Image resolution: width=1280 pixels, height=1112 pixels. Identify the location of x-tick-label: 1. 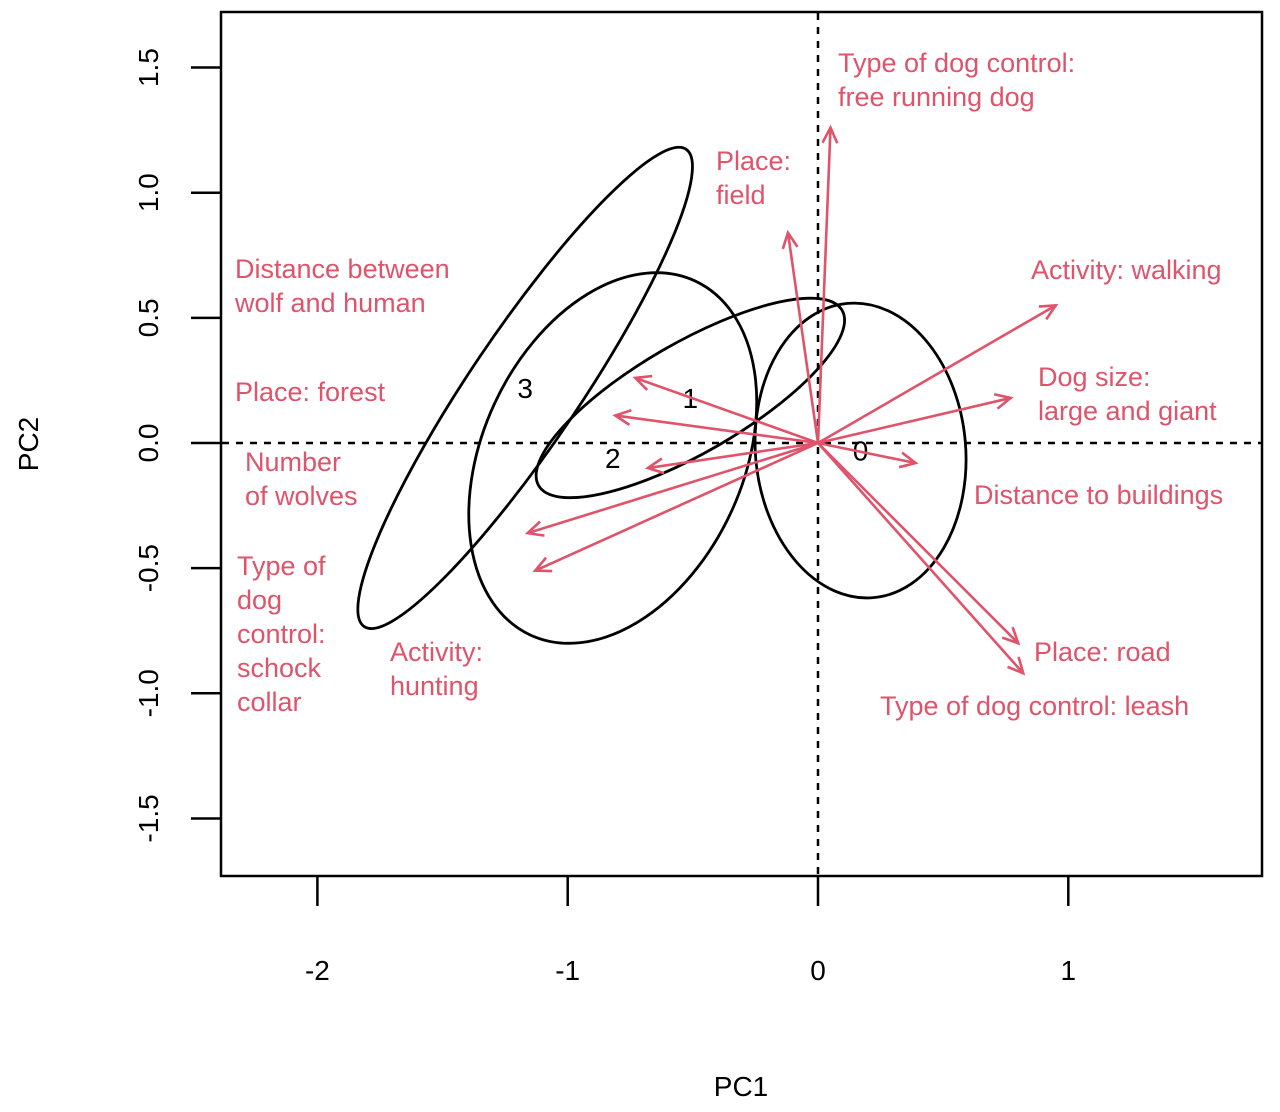
(1069, 970).